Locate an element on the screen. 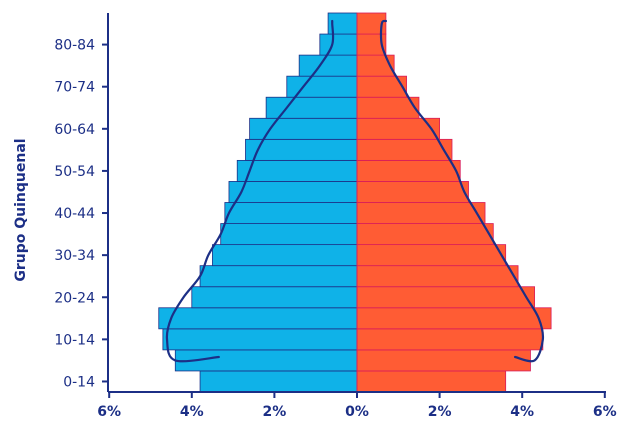 Image resolution: width=629 pixels, height=424 pixels. x-tick-label-1: 6% is located at coordinates (109, 412).